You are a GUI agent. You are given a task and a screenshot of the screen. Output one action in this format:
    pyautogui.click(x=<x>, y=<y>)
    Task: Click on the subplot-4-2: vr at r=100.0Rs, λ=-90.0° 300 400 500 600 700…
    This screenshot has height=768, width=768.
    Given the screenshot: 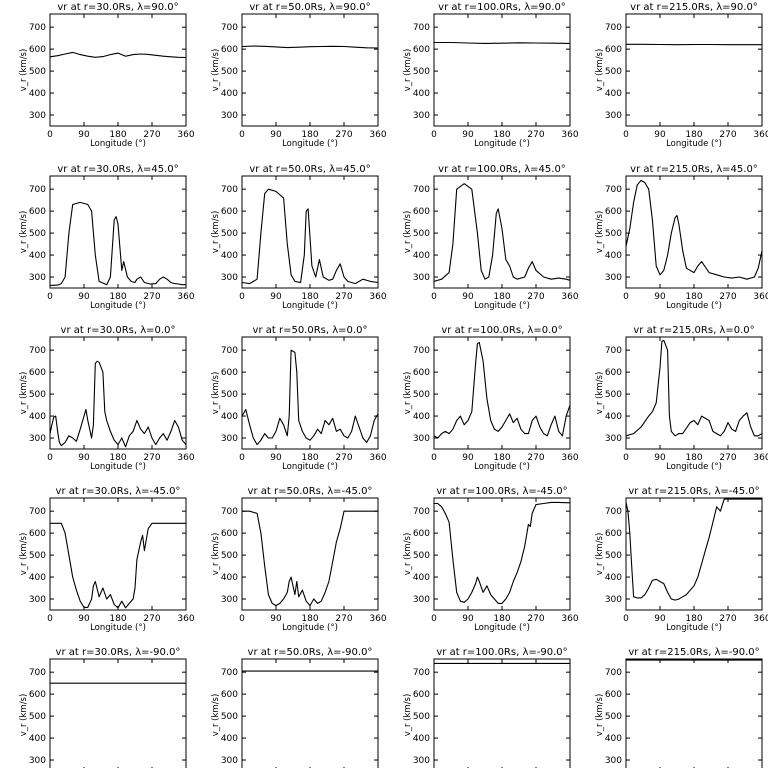 What is the action you would take?
    pyautogui.click(x=487, y=707)
    